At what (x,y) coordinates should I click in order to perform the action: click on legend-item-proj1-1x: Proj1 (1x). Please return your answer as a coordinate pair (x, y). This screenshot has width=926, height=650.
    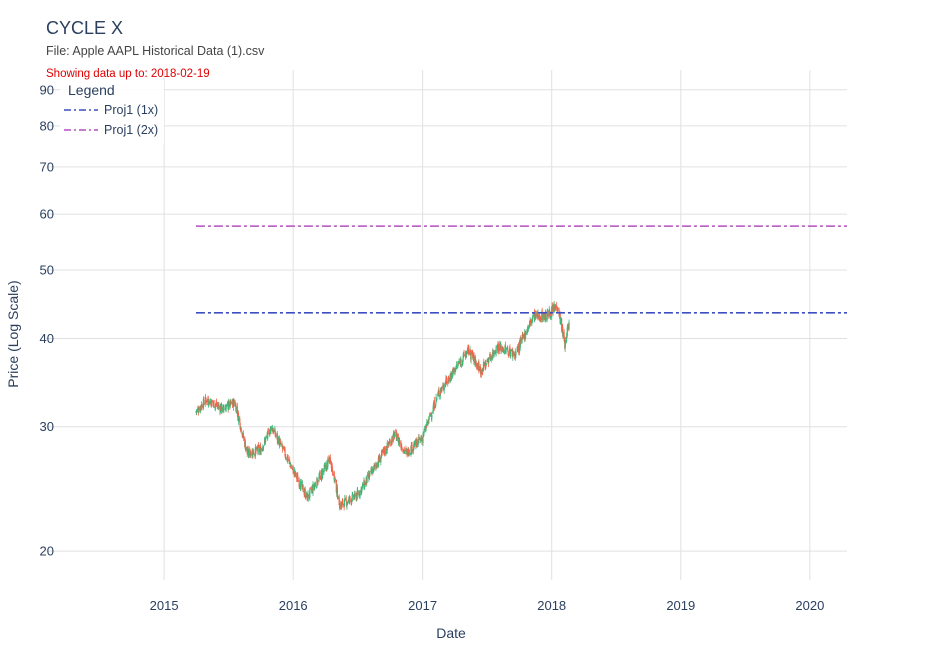
    Looking at the image, I should click on (111, 110).